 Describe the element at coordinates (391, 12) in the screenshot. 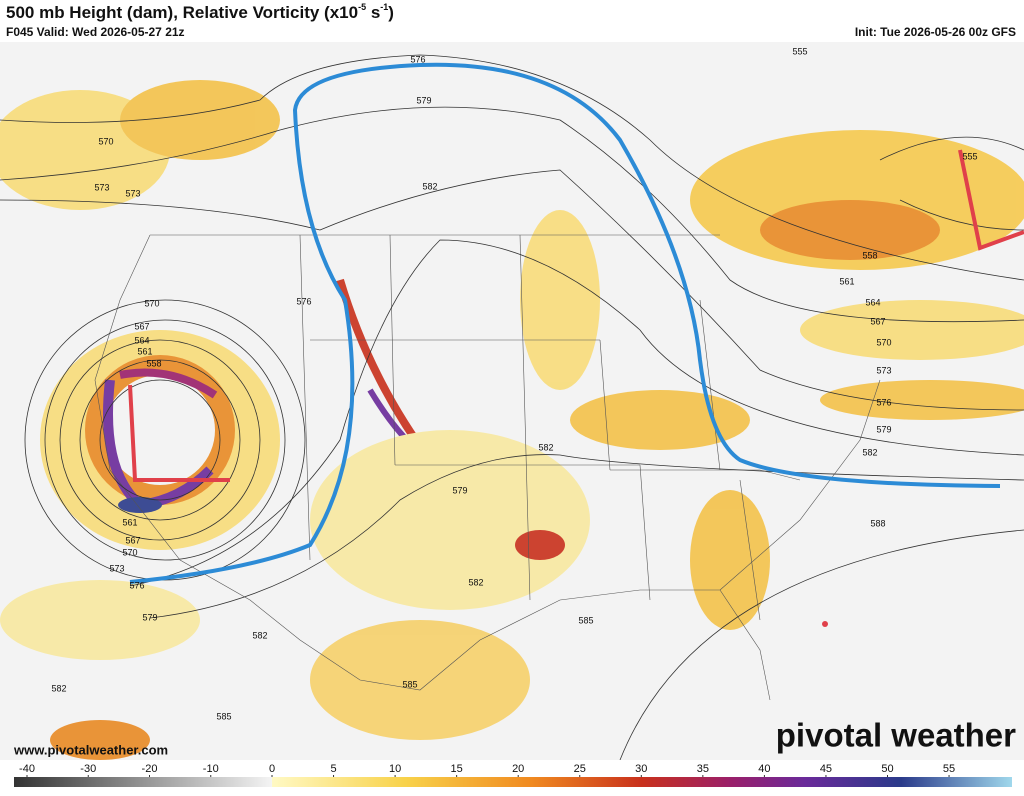

I see `title-end: )` at that location.